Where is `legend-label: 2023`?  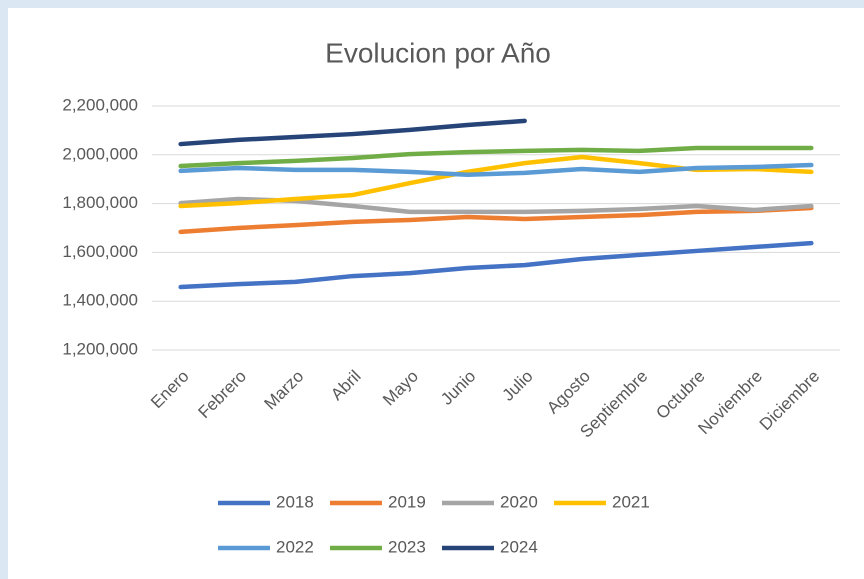
legend-label: 2023 is located at coordinates (407, 546).